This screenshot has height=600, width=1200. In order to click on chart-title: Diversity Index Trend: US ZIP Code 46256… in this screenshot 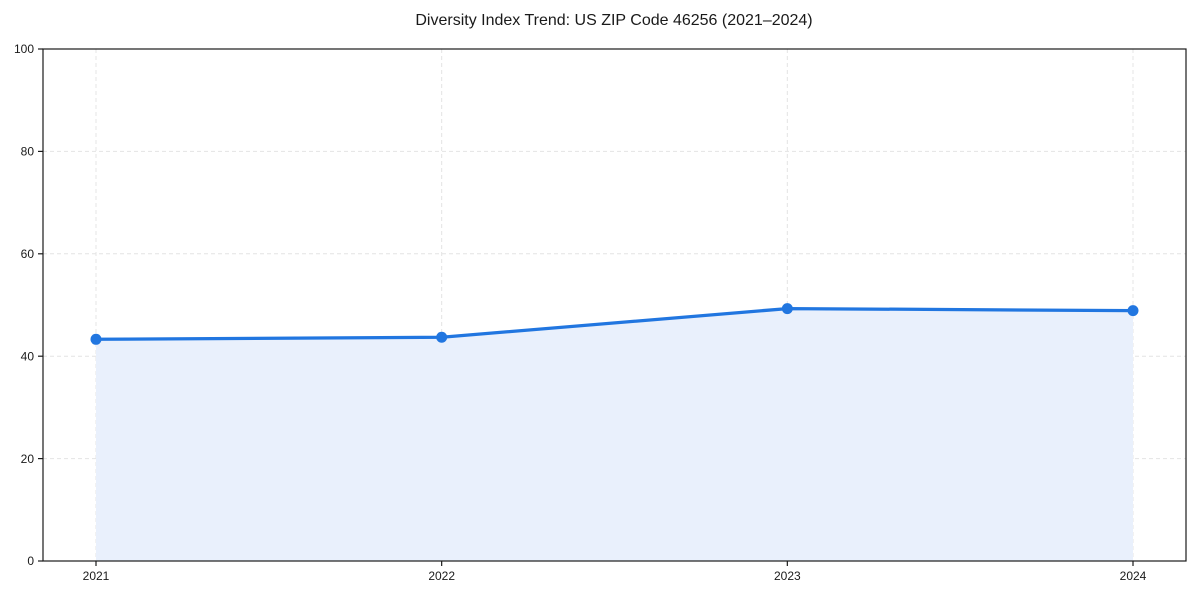, I will do `click(614, 20)`.